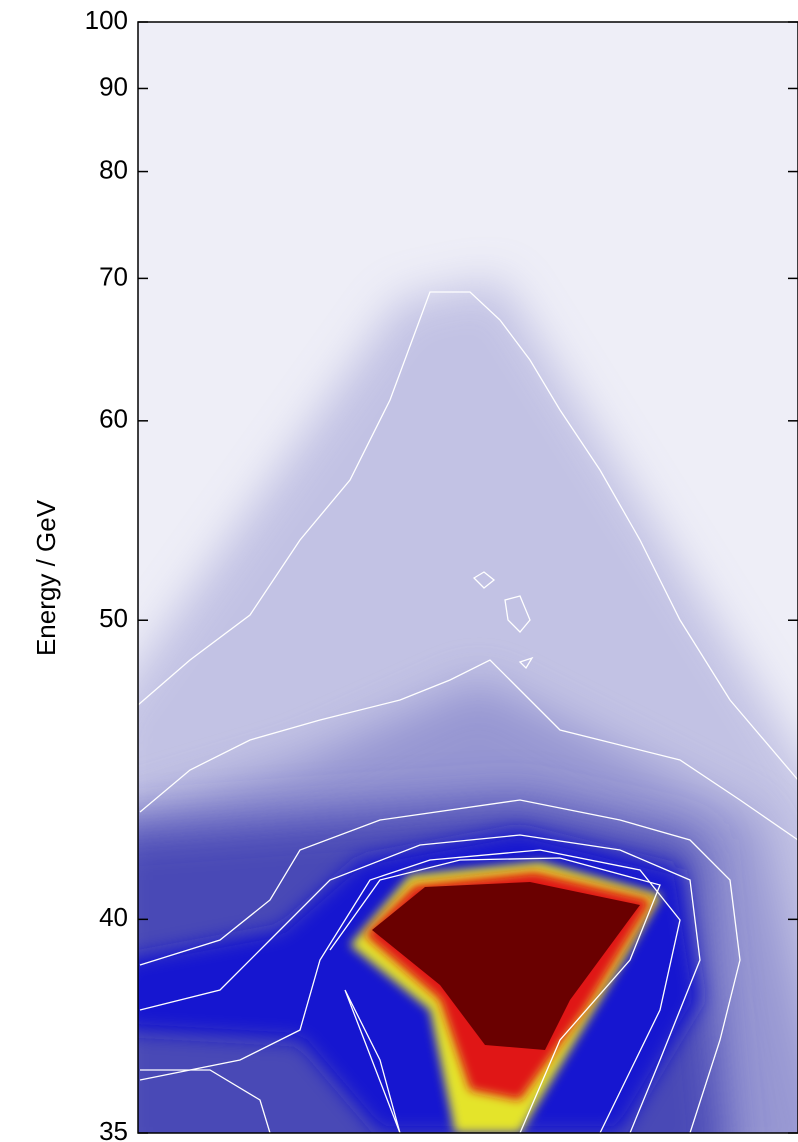 This screenshot has height=1142, width=798. What do you see at coordinates (113, 86) in the screenshot?
I see `y-tick-label: 90` at bounding box center [113, 86].